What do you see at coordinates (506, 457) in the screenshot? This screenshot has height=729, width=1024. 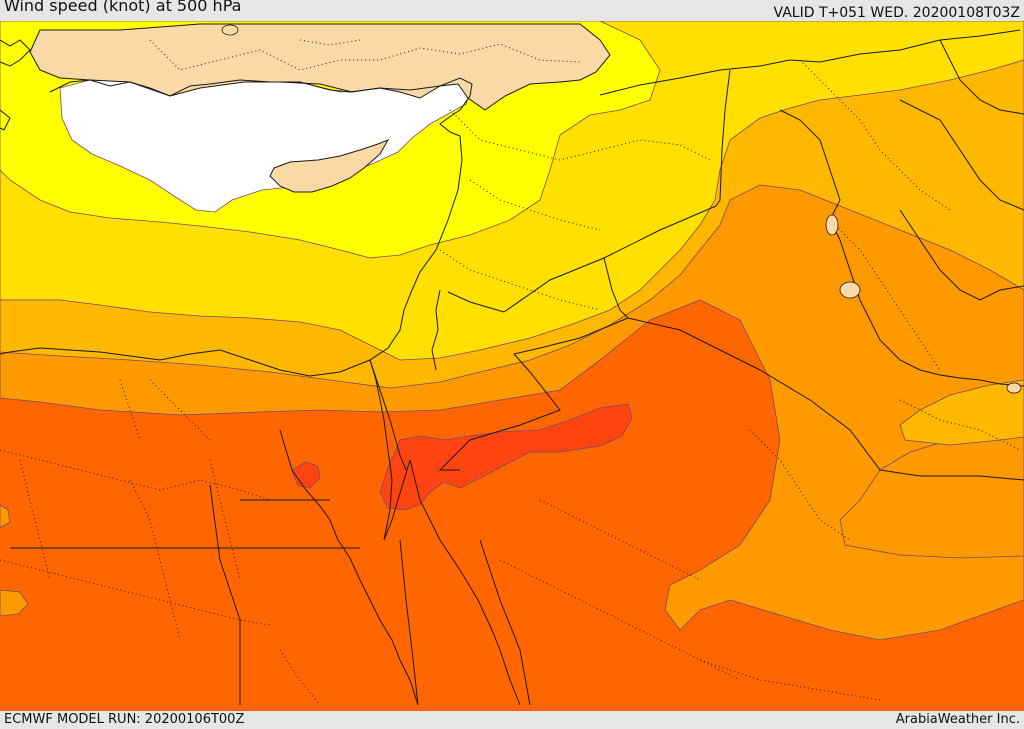 I see `strongest-wind-core` at bounding box center [506, 457].